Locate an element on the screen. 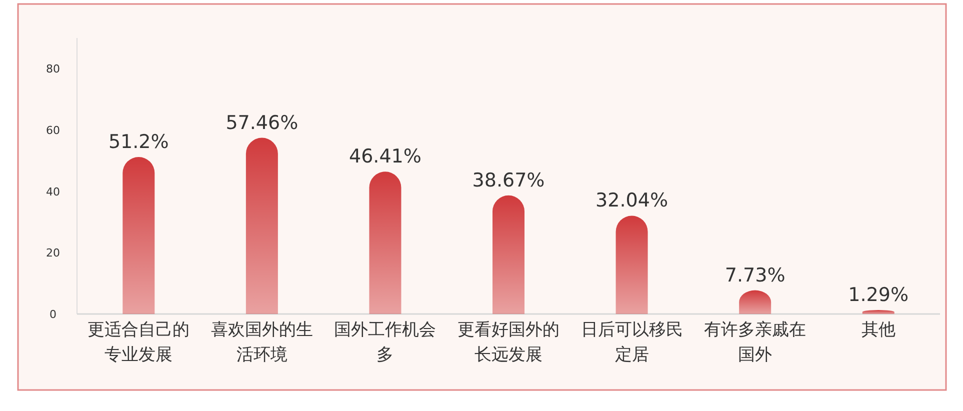  x-tick-label: 更看好国外的长远发展 is located at coordinates (508, 343).